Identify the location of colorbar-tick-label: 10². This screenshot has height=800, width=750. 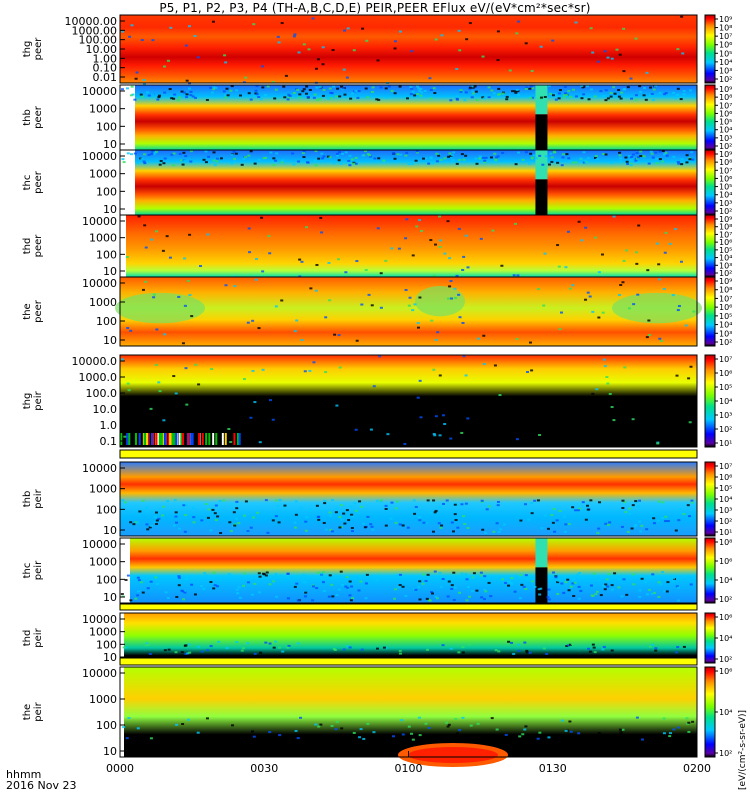
(725, 211).